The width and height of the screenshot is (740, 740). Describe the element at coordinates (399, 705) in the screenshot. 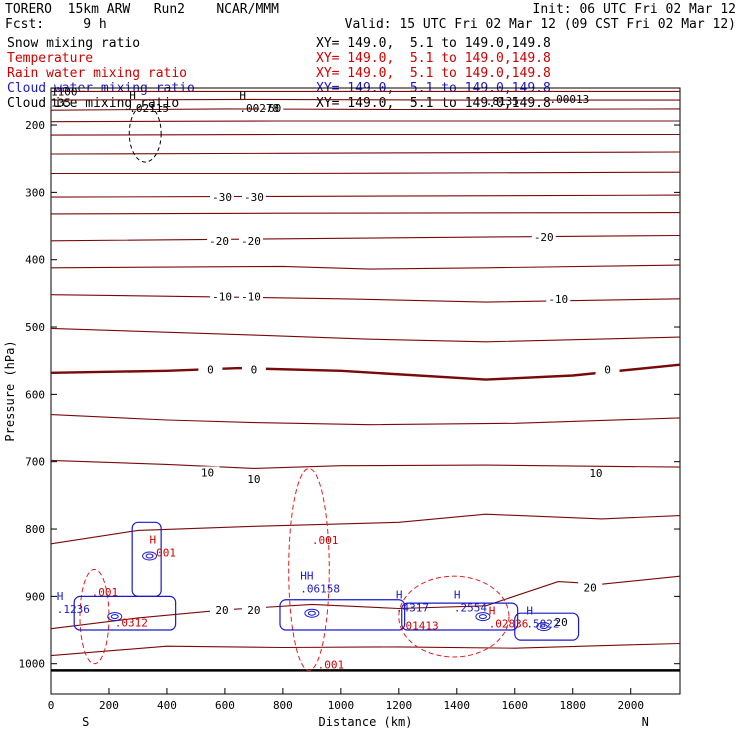

I see `x-tick-label-6: 1200` at that location.